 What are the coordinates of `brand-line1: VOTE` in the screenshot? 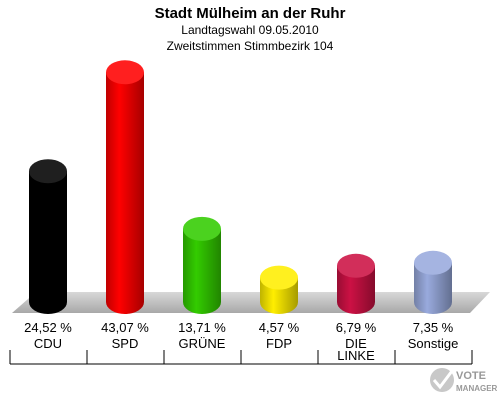 It's located at (471, 376).